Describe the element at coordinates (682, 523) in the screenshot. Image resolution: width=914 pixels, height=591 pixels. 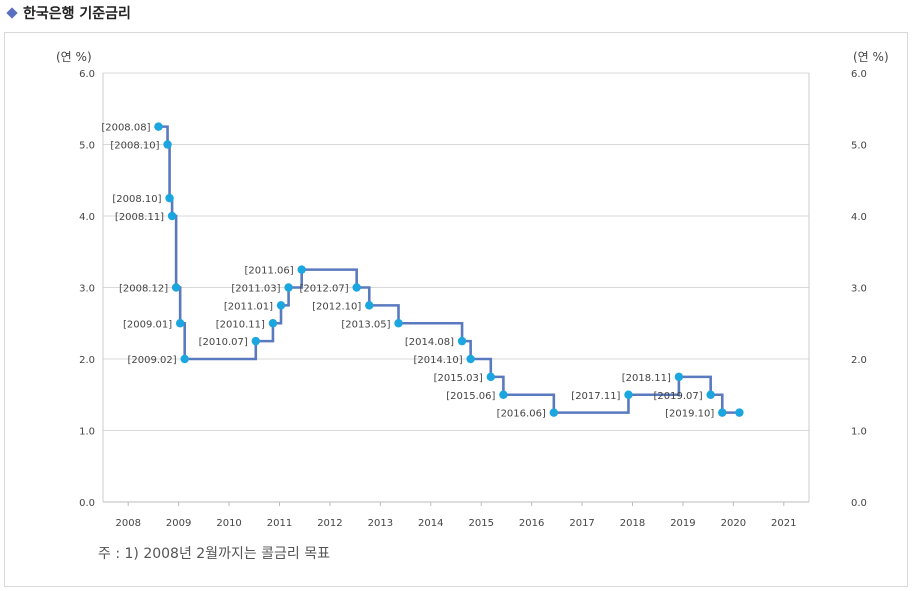
I see `x-tick-label: 2019` at that location.